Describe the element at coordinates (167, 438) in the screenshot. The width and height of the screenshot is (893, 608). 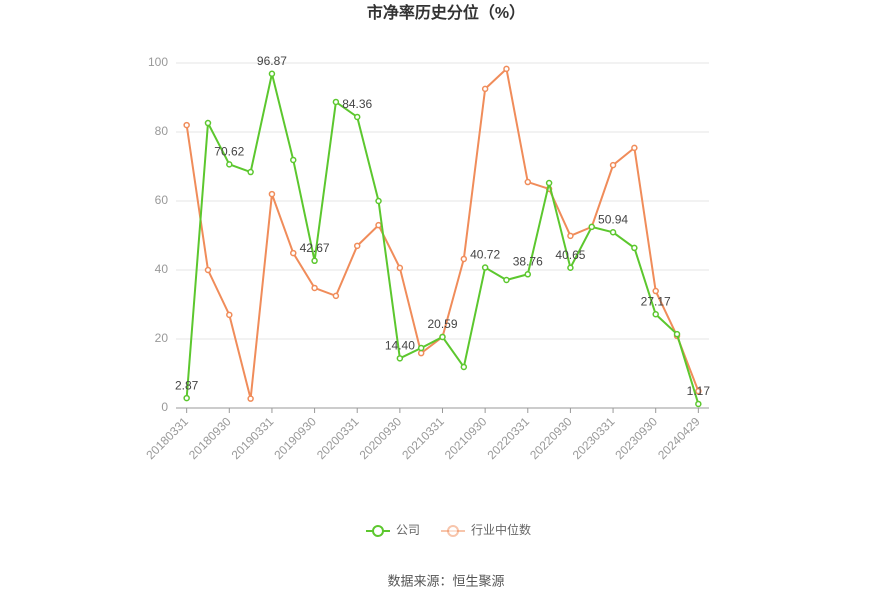
I see `x-tick-label: 20180331` at that location.